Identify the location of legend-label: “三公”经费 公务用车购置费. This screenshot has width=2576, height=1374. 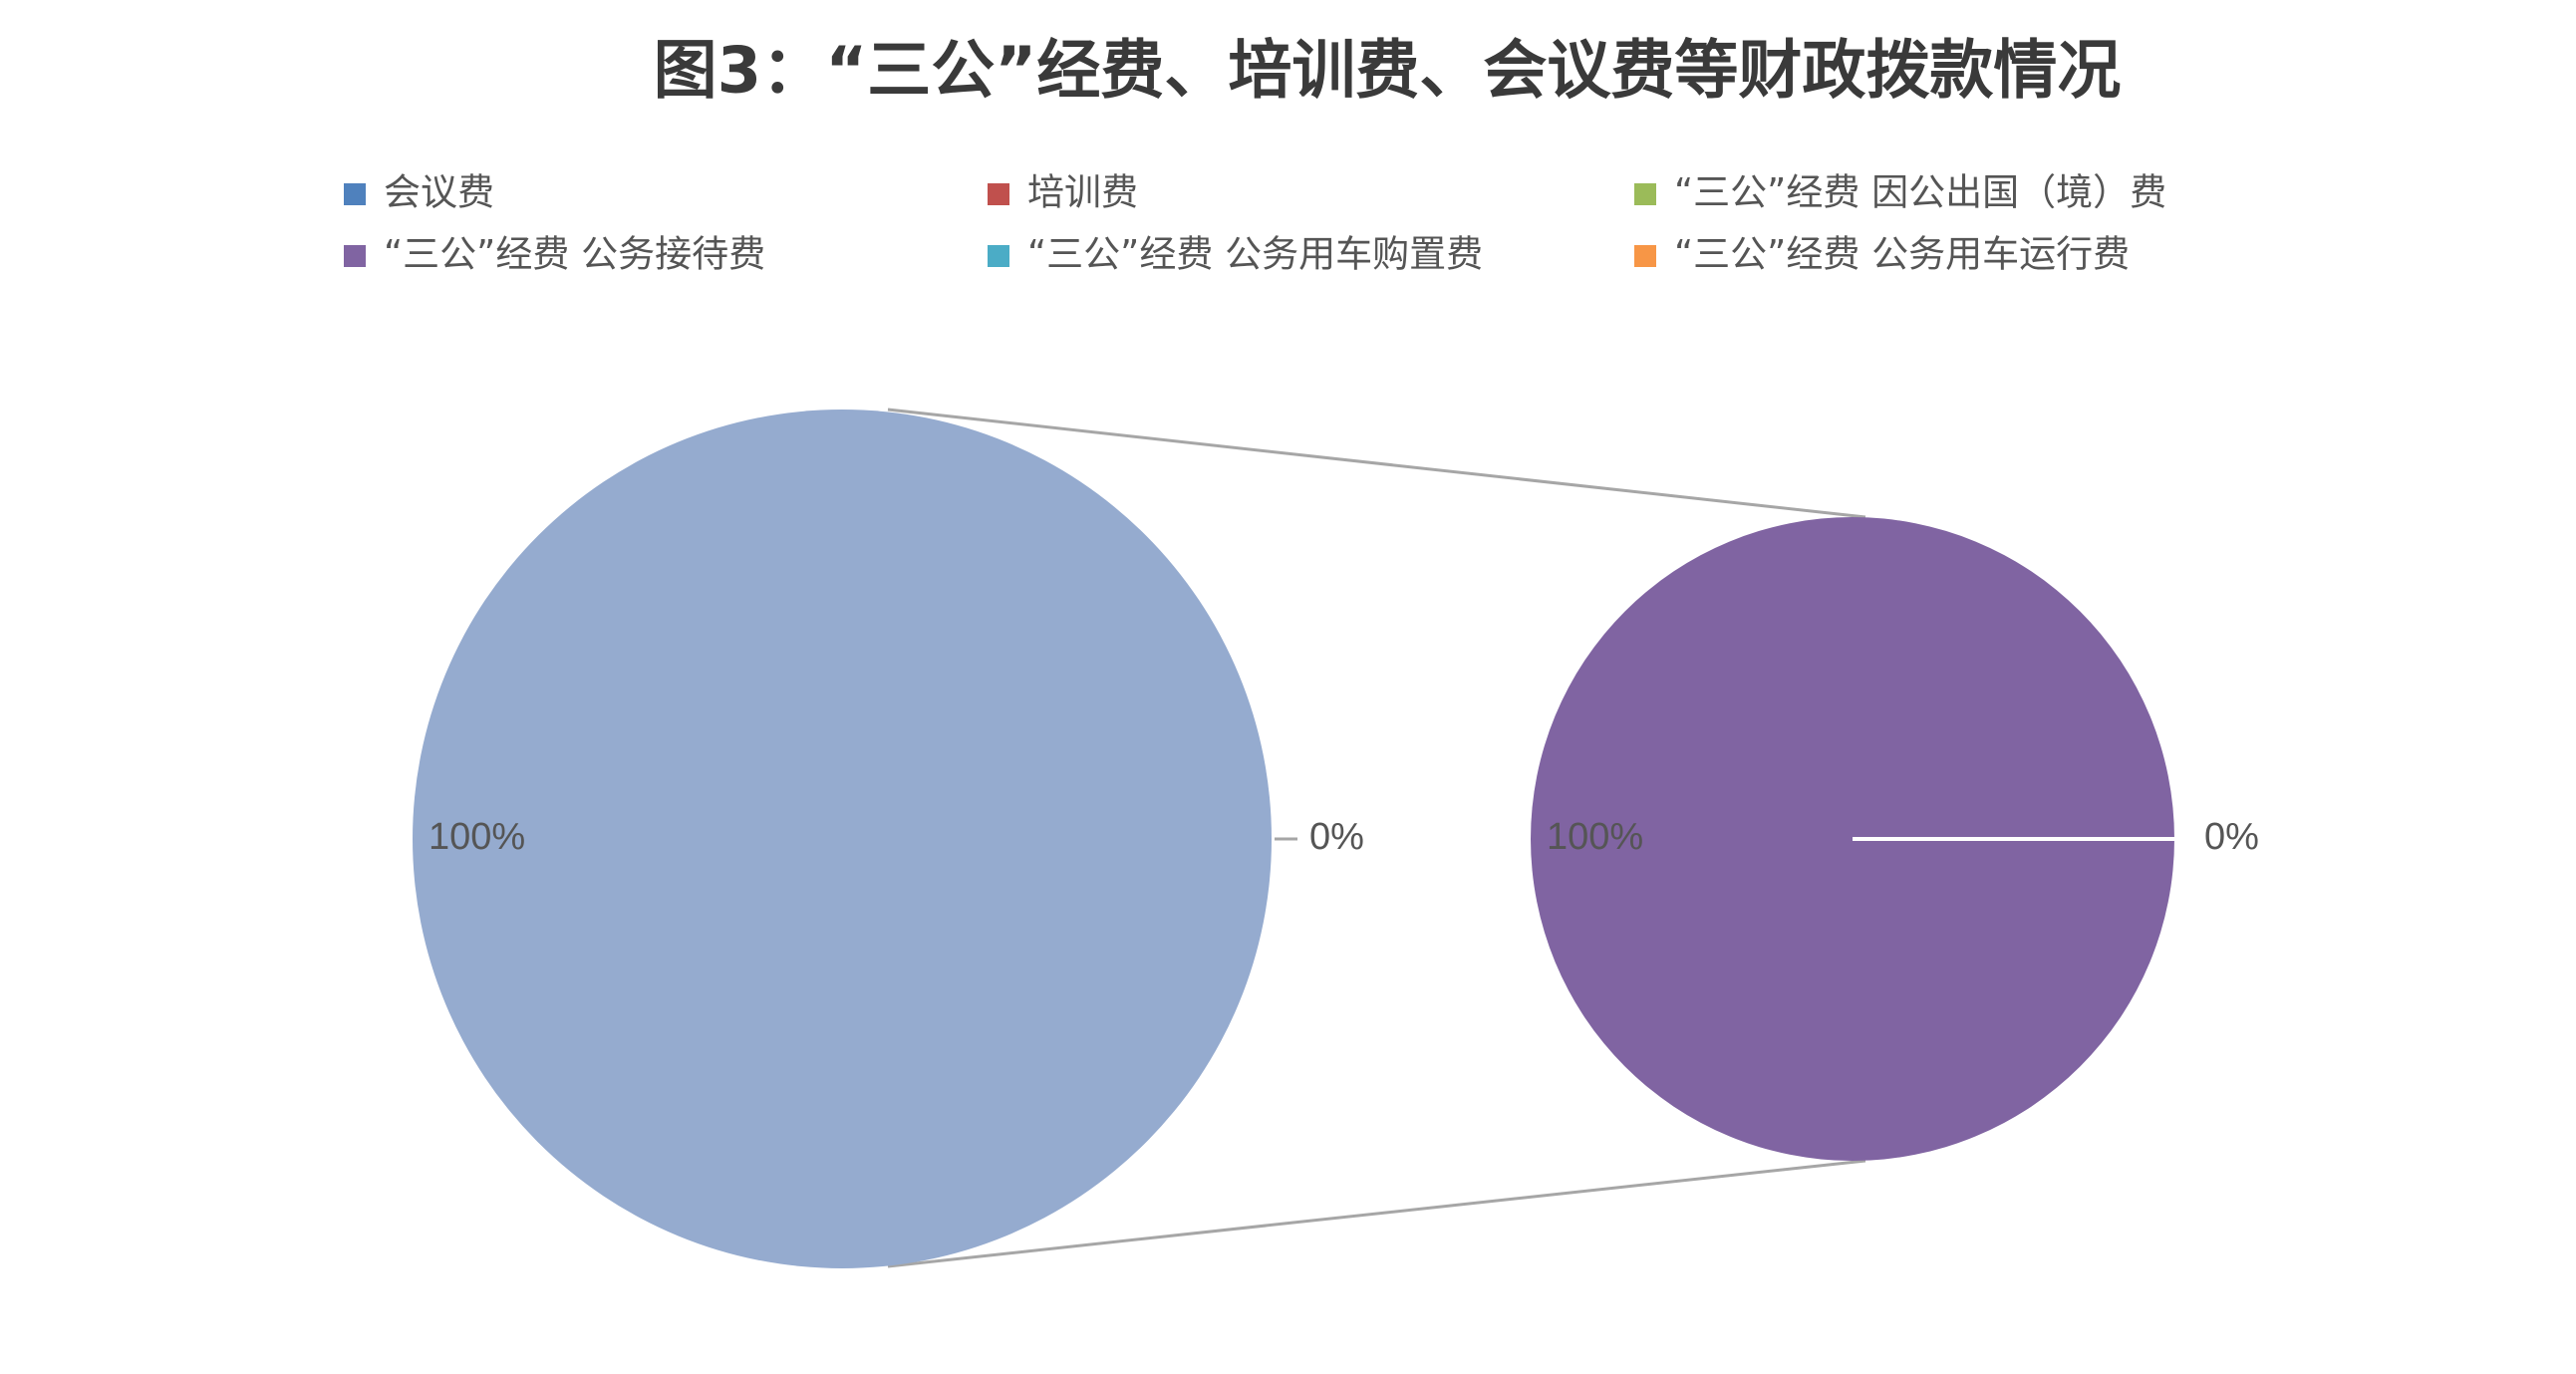
(1255, 254).